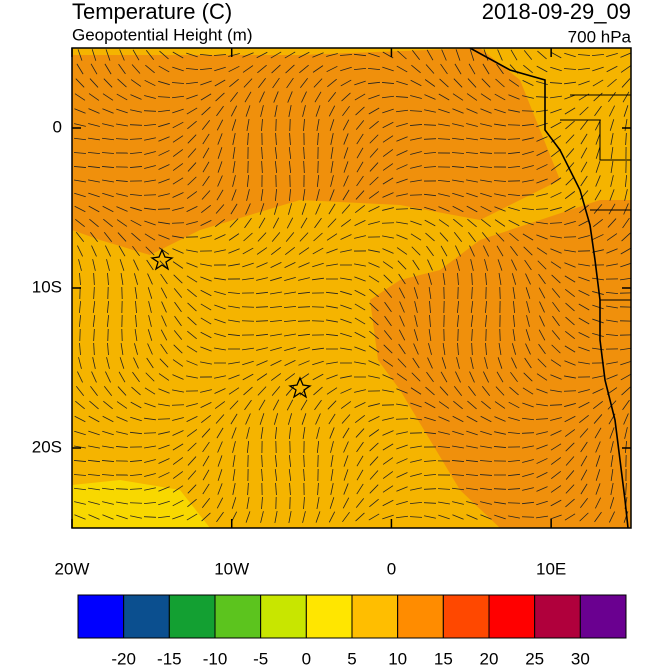  I want to click on colorbar-label: -20, so click(123, 658).